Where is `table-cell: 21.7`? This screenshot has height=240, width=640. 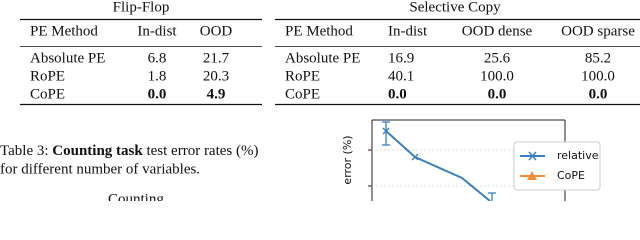 table-cell: 21.7 is located at coordinates (216, 58).